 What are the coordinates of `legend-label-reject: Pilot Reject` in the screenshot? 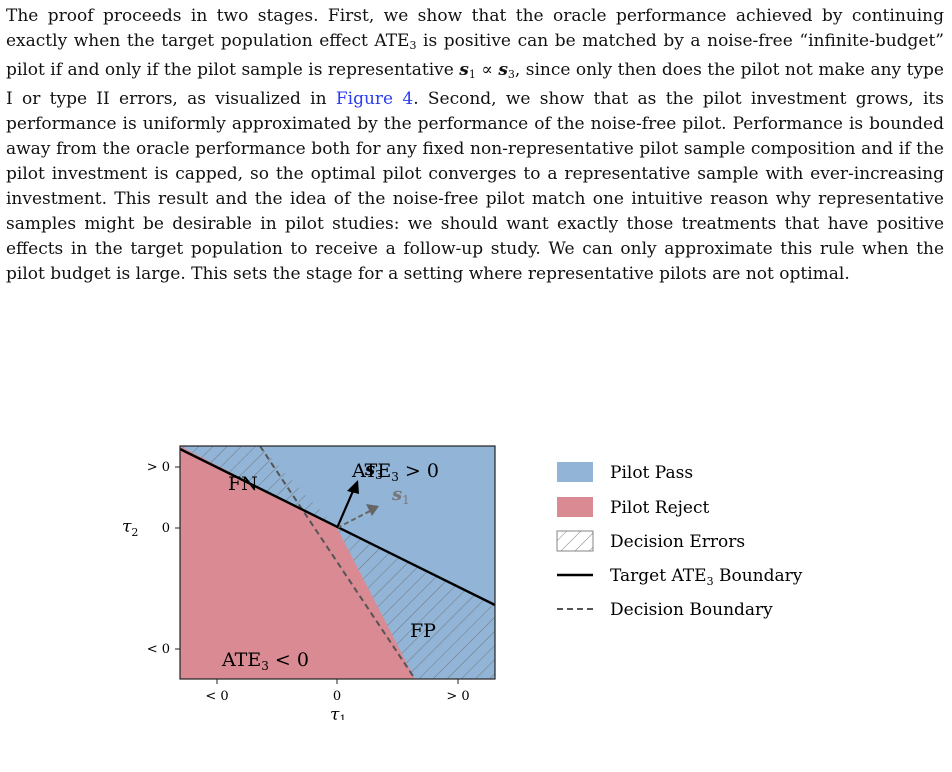 It's located at (659, 508).